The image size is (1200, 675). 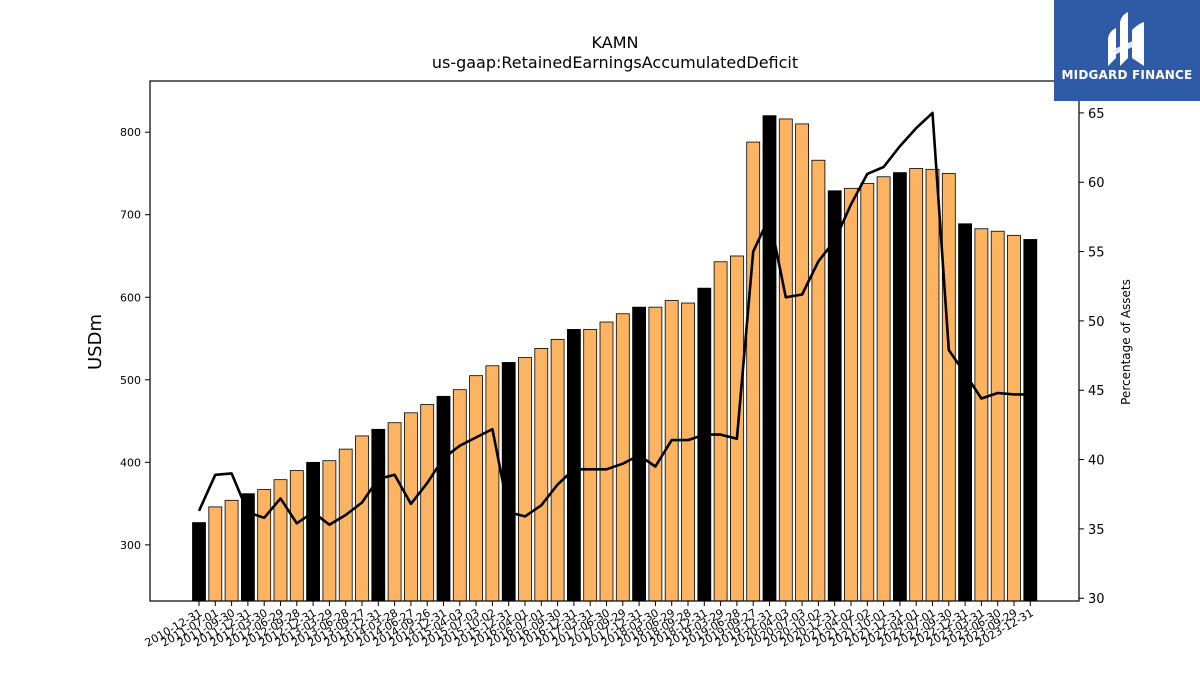 What do you see at coordinates (1096, 114) in the screenshot?
I see `y2-tick-label: 65` at bounding box center [1096, 114].